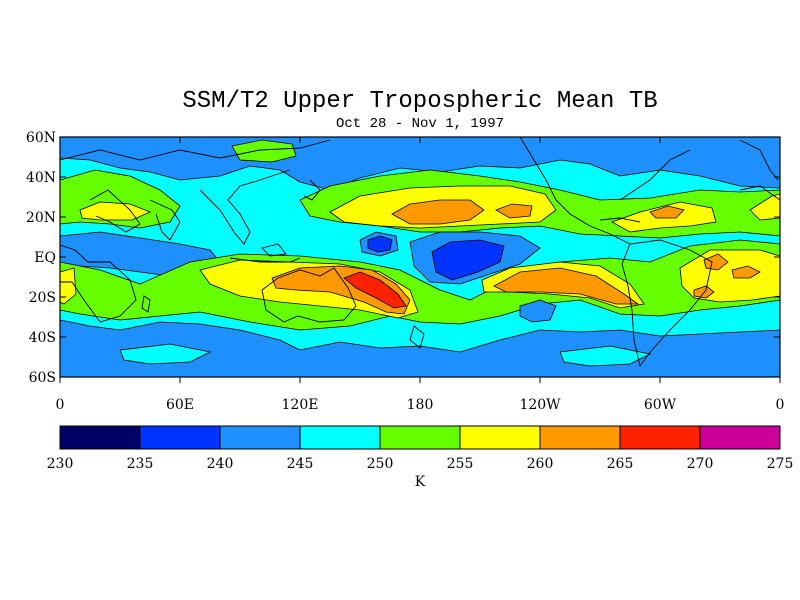  What do you see at coordinates (42, 378) in the screenshot?
I see `lat-label: 60S` at bounding box center [42, 378].